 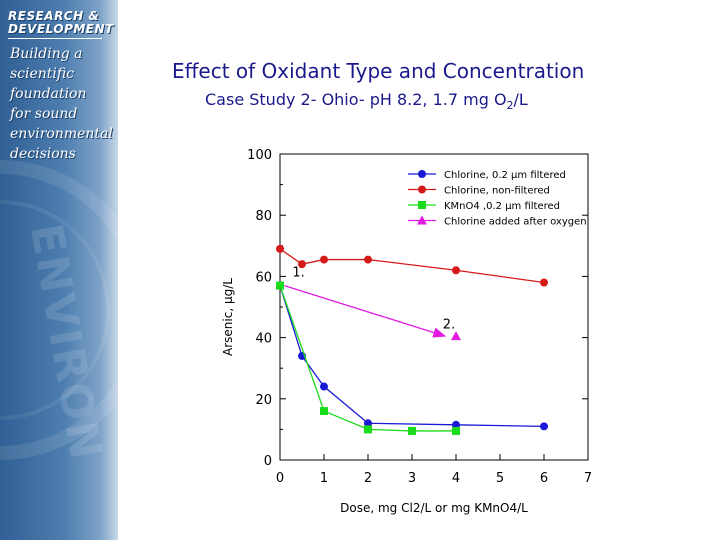 I want to click on x-tick-label: 2, so click(x=368, y=478).